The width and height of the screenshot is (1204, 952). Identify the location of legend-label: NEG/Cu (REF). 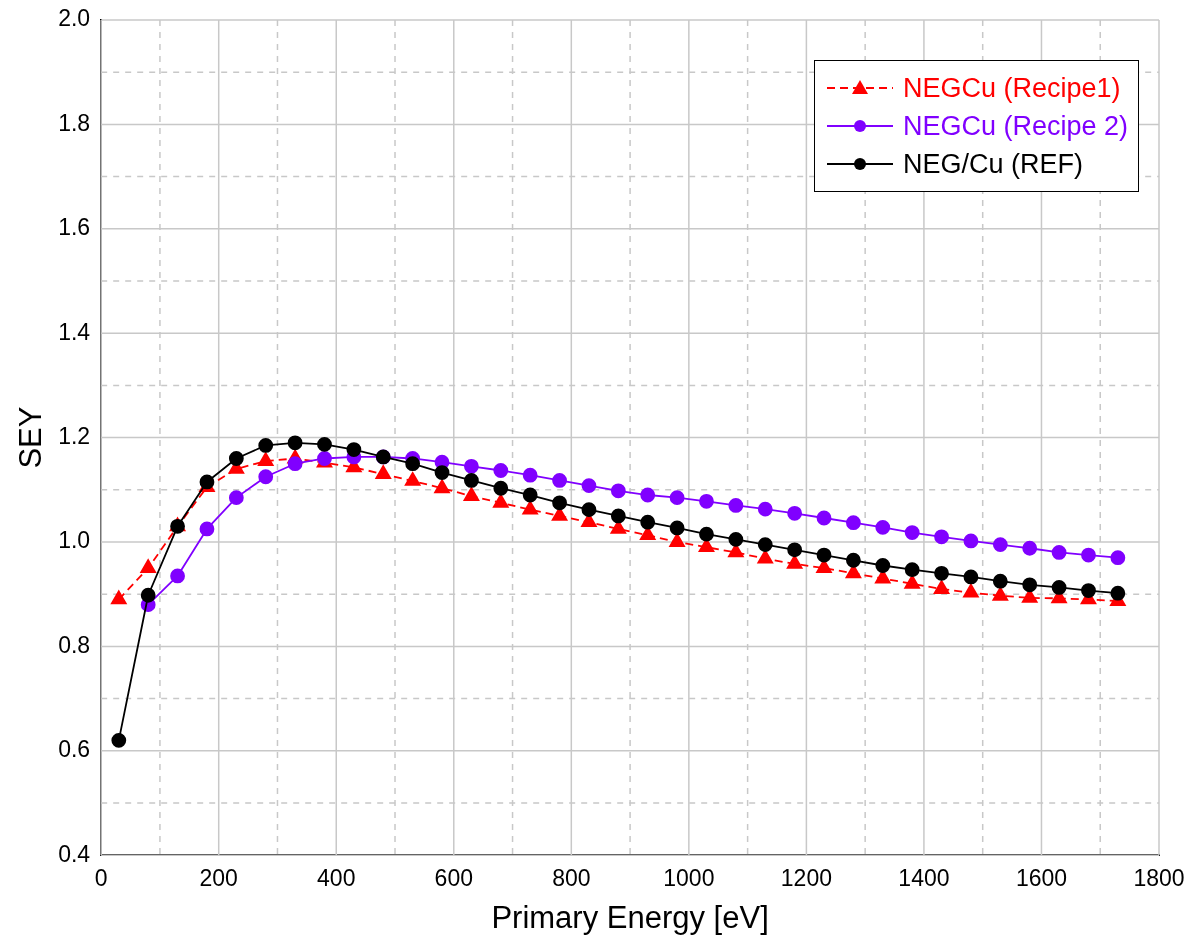
(992, 164).